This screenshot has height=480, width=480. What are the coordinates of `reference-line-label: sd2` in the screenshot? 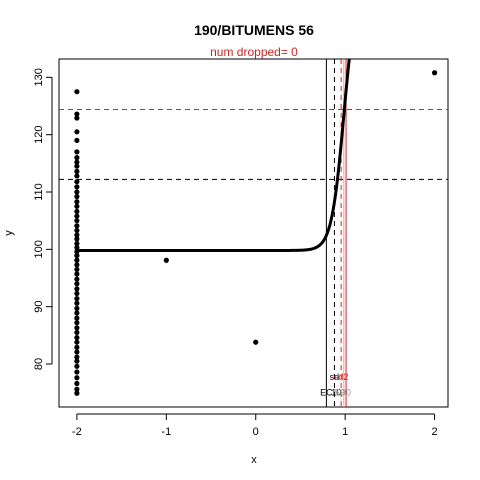 It's located at (341, 377).